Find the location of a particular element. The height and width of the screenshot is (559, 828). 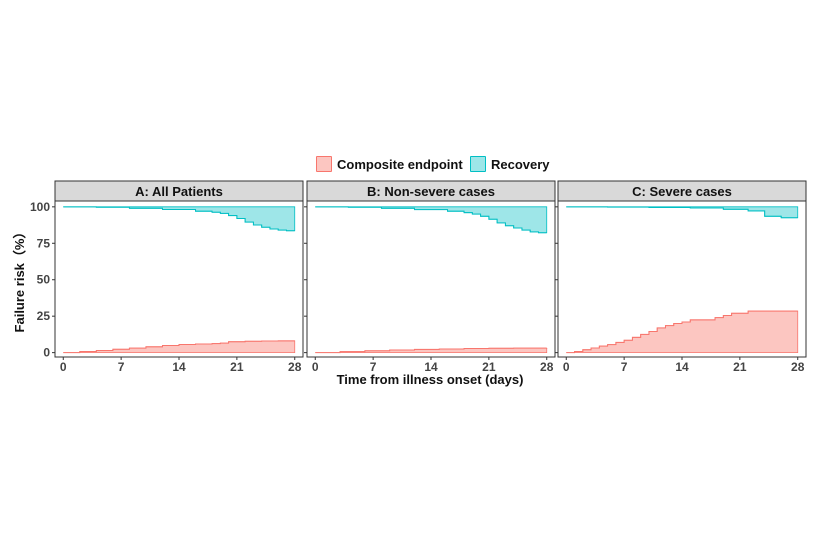

panel-1-x-tick-label: 28 is located at coordinates (295, 367).